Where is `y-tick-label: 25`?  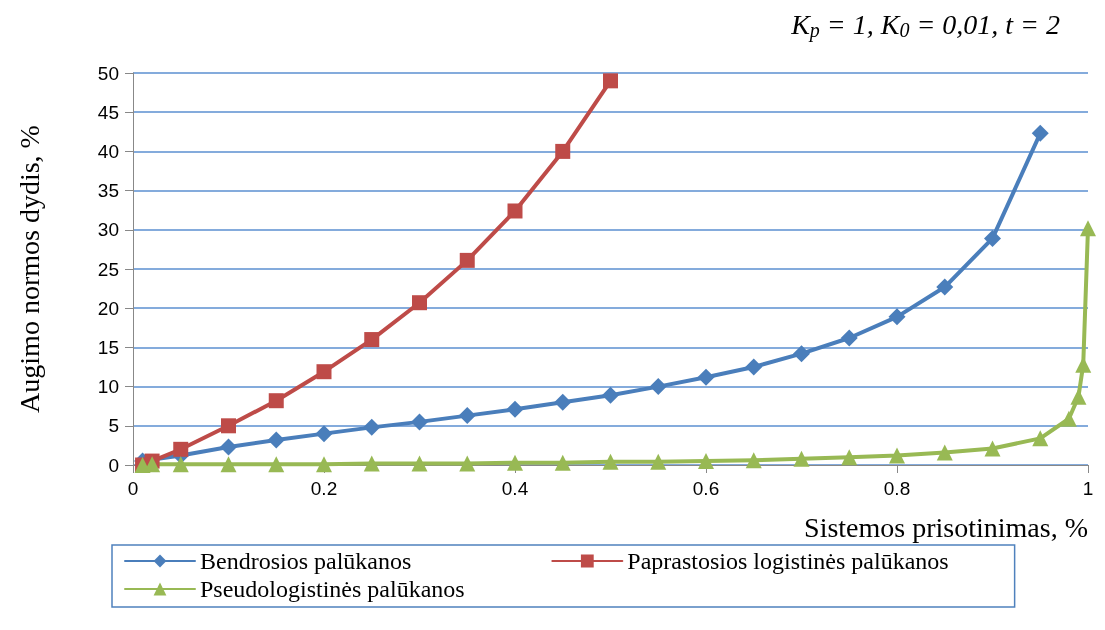 y-tick-label: 25 is located at coordinates (108, 269).